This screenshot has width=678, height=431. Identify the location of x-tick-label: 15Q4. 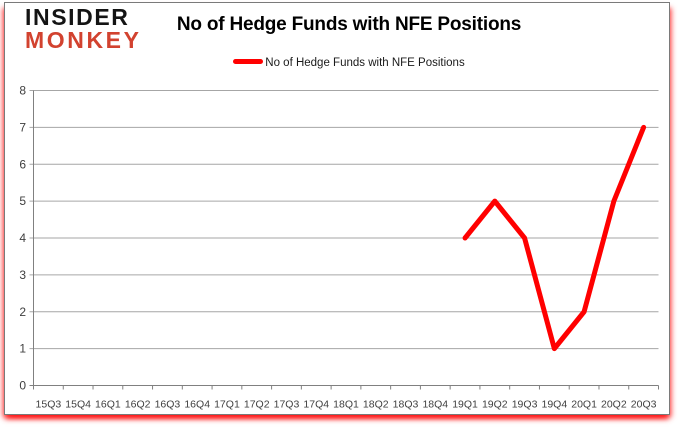
(78, 405).